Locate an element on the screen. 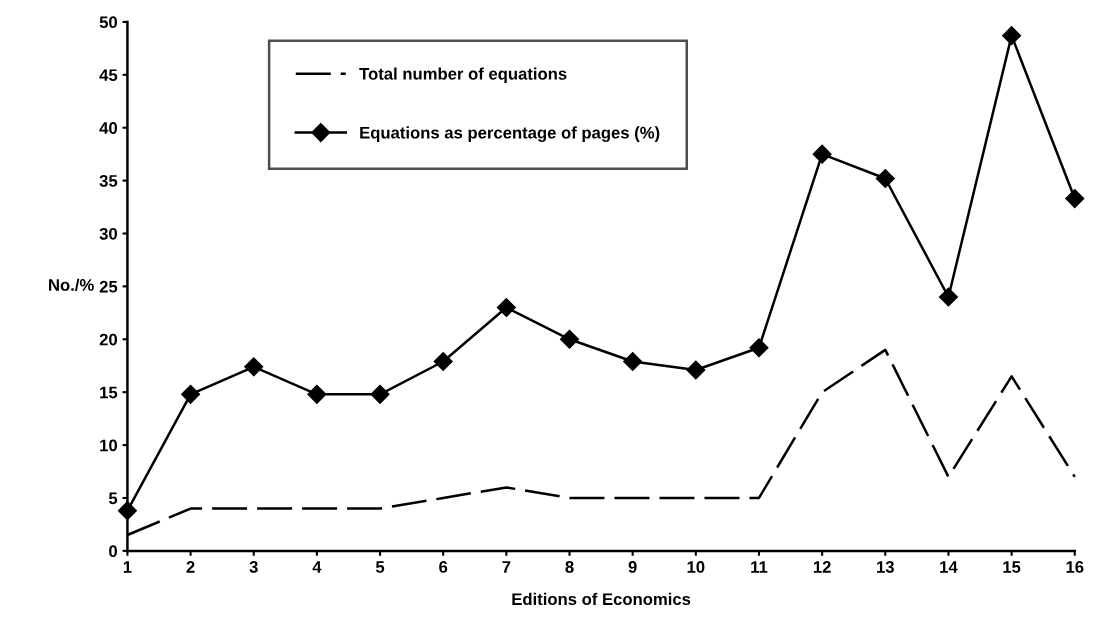 The width and height of the screenshot is (1108, 626). x-tick-label: 15 is located at coordinates (1012, 567).